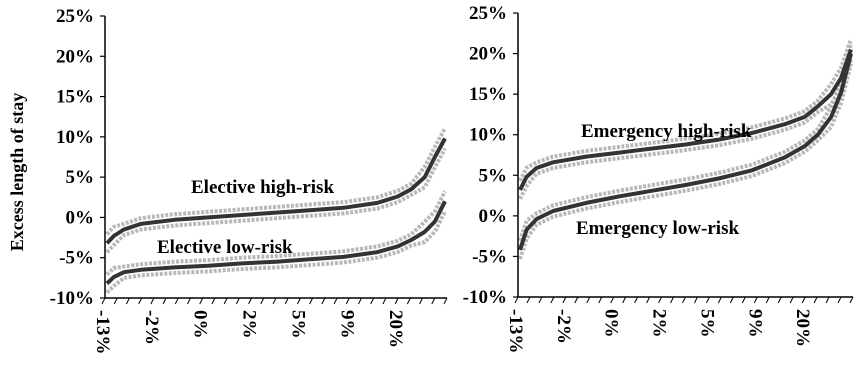 The image size is (855, 365). What do you see at coordinates (75, 97) in the screenshot?
I see `y-tick-label: 15%` at bounding box center [75, 97].